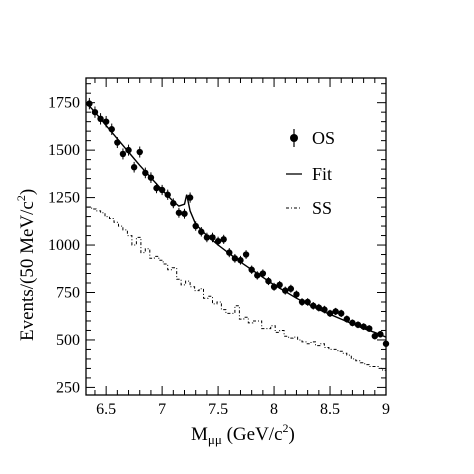 This screenshot has height=474, width=474. What do you see at coordinates (64, 198) in the screenshot?
I see `y-tick-label: 1250` at bounding box center [64, 198].